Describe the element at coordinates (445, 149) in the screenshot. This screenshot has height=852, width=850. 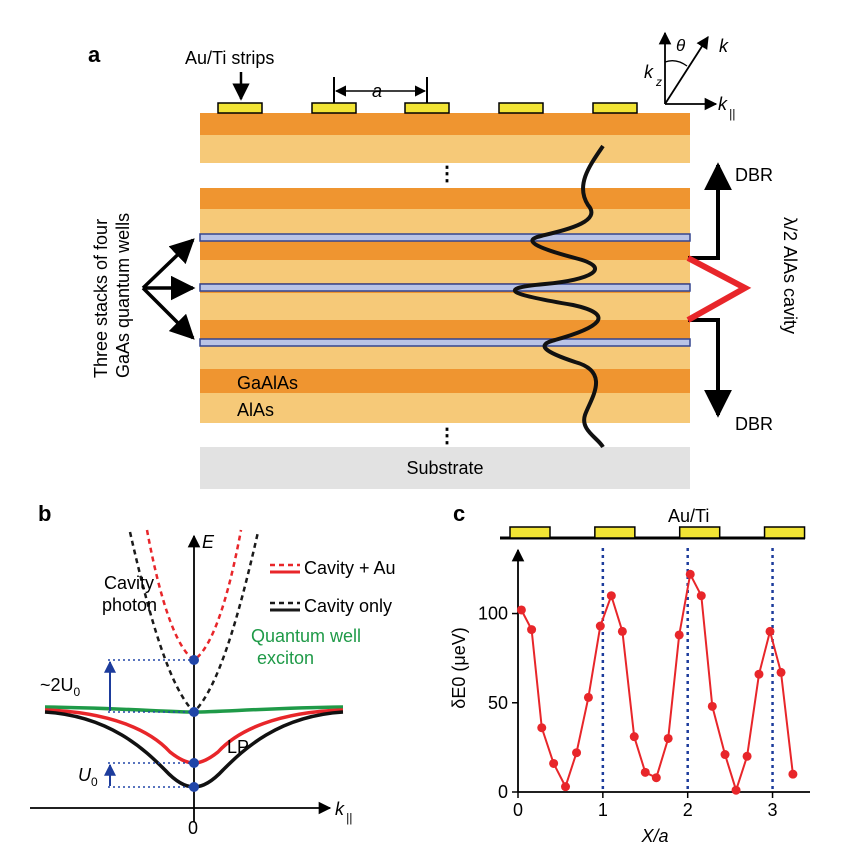
I see `layer-alas-top` at that location.